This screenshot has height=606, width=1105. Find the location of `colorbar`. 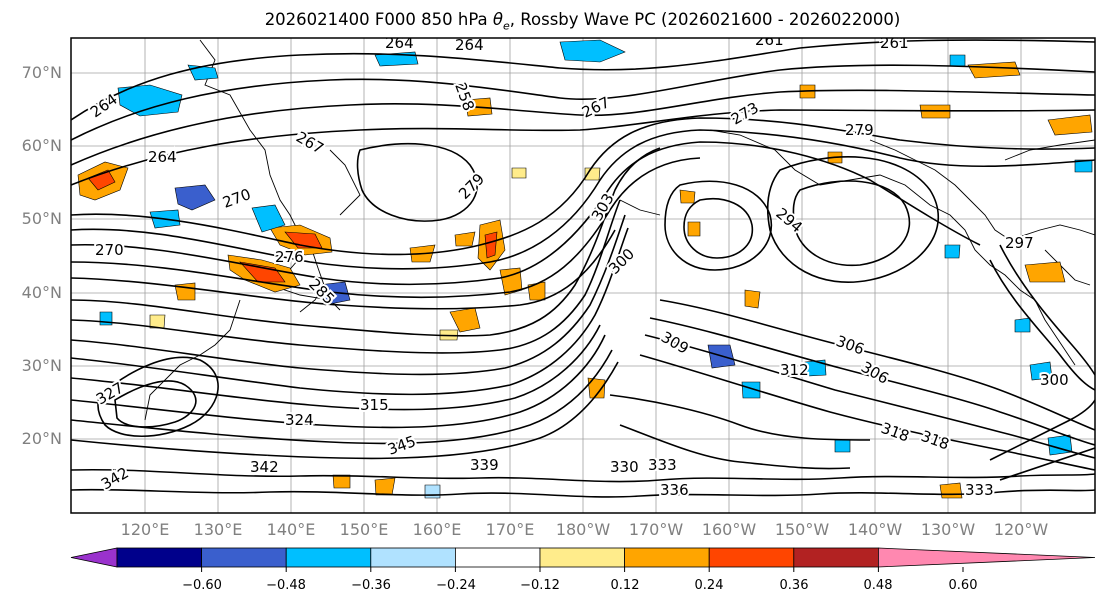

colorbar is located at coordinates (583, 557).